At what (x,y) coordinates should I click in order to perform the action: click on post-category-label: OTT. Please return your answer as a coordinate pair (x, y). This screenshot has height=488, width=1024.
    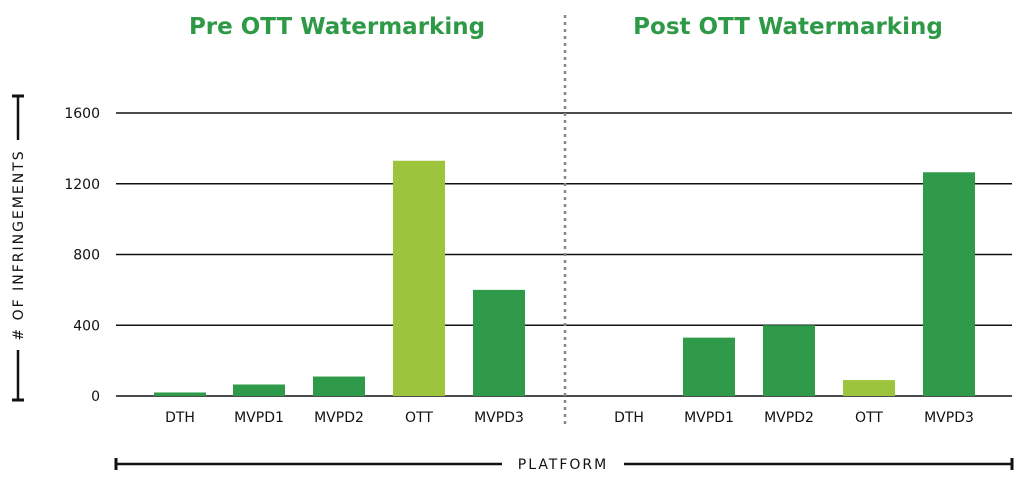
    Looking at the image, I should click on (869, 418).